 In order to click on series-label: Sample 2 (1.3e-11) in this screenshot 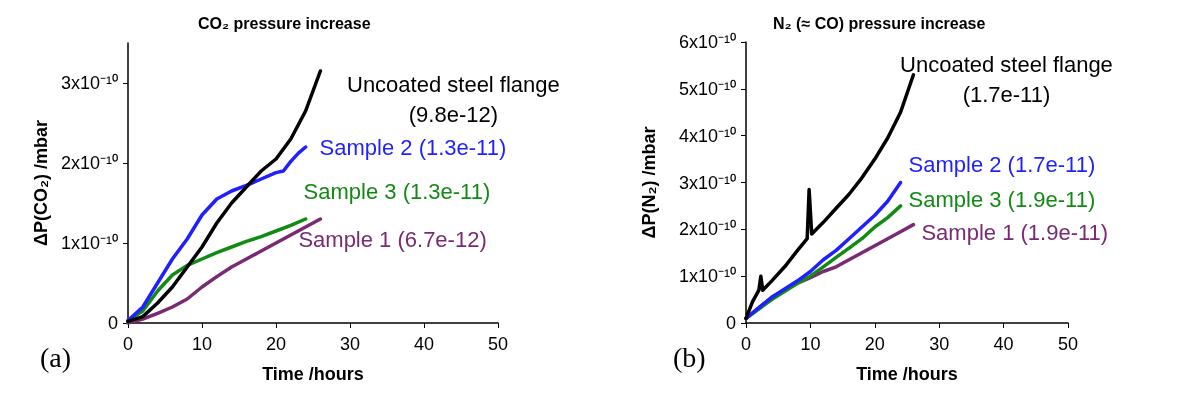, I will do `click(413, 147)`.